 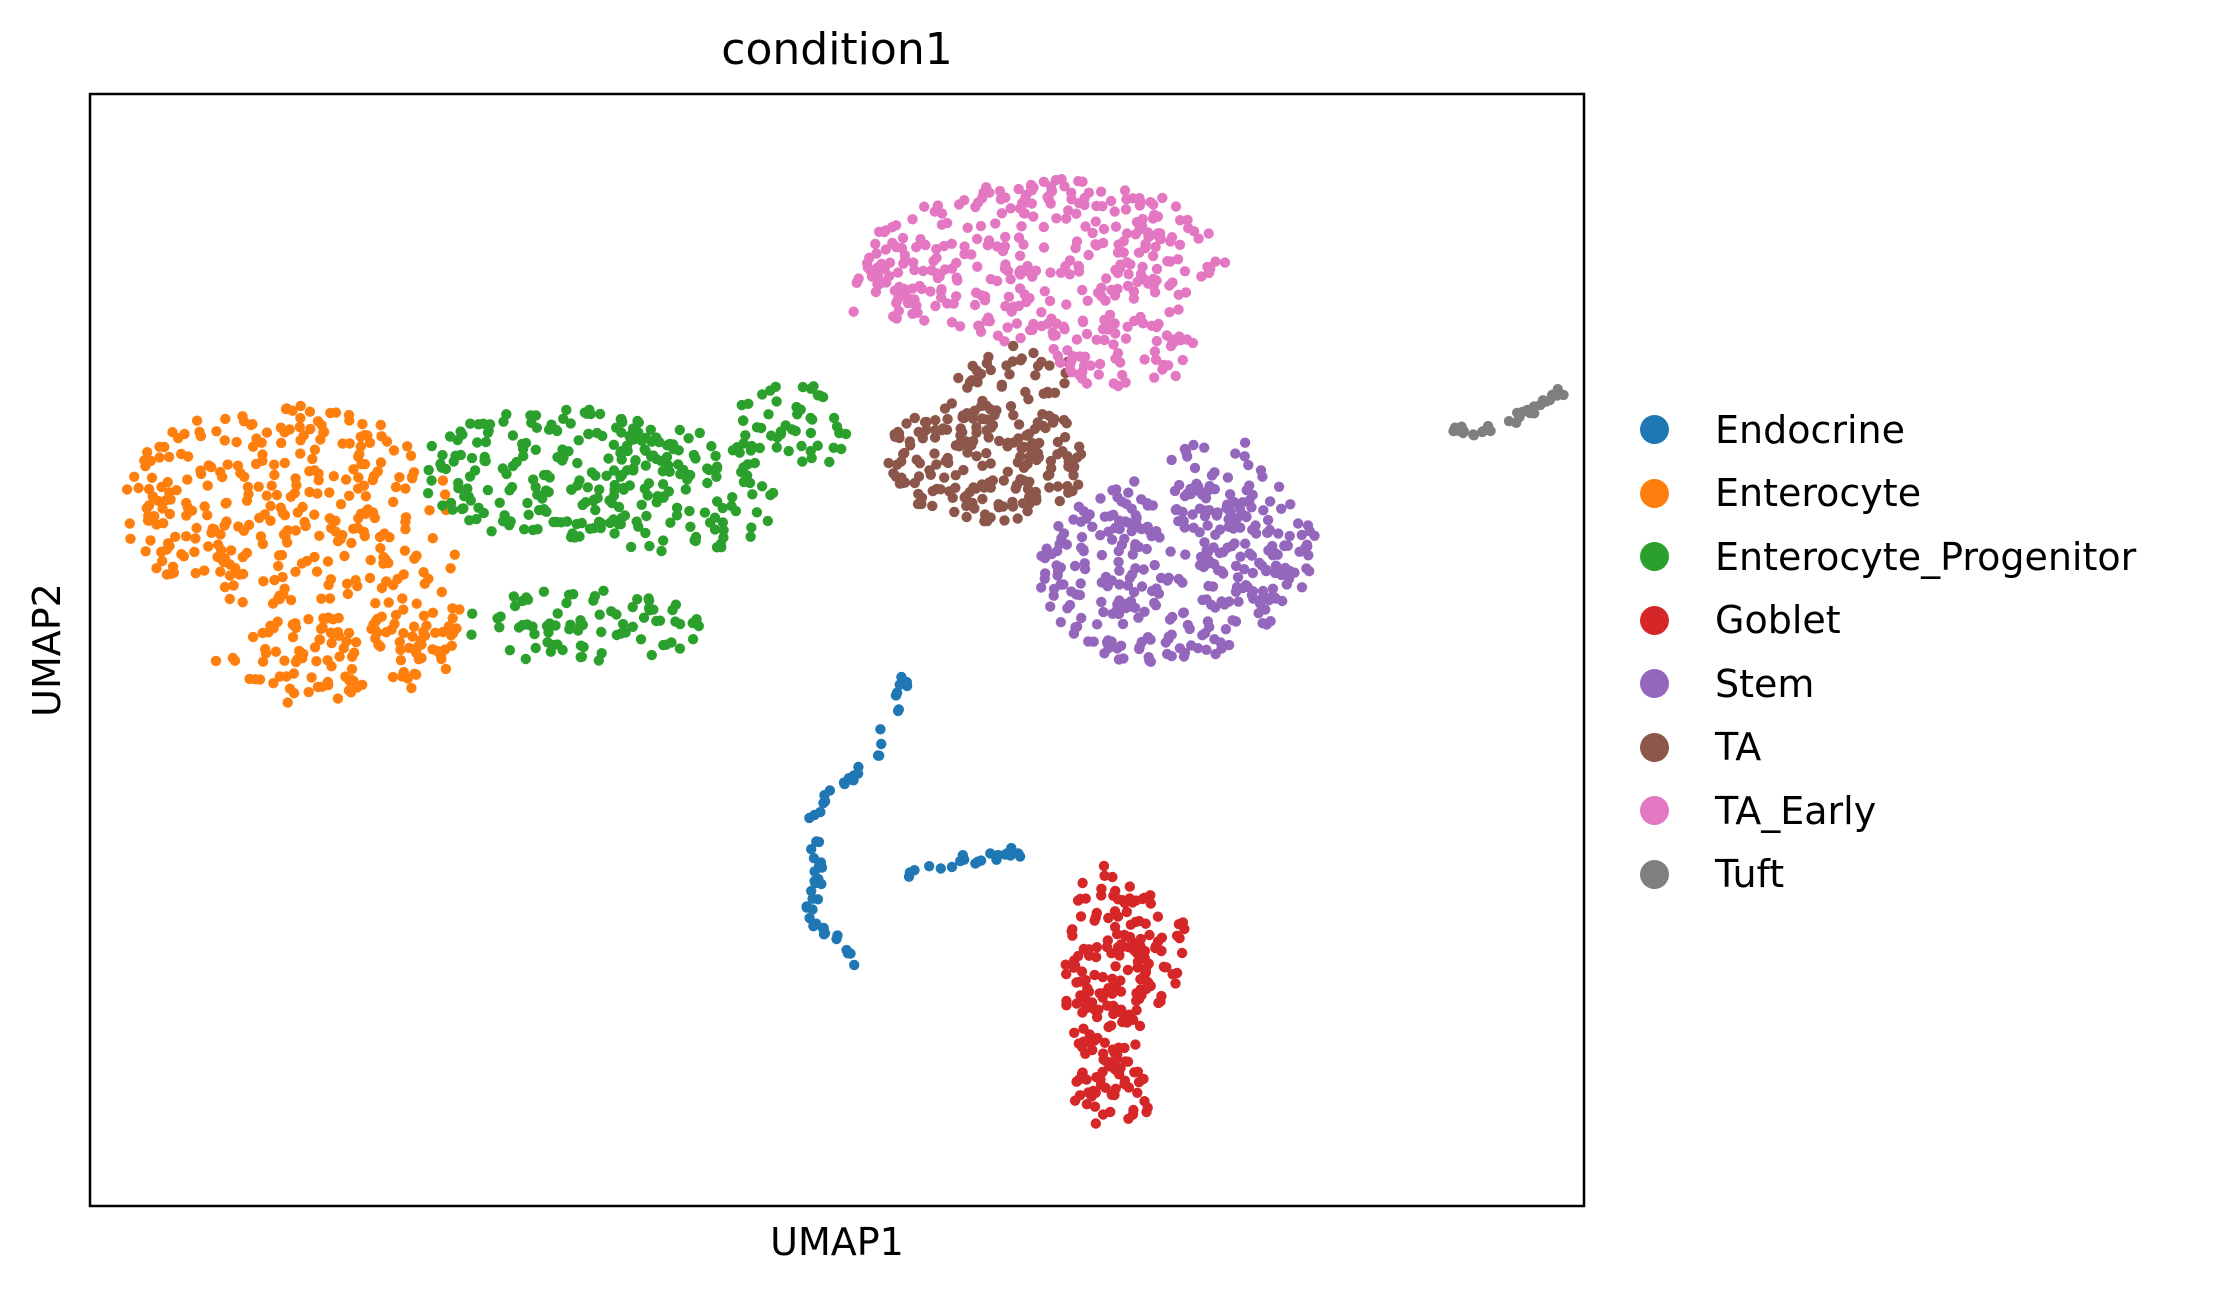 What do you see at coordinates (1888, 684) in the screenshot?
I see `legend-item-stem: Stem` at bounding box center [1888, 684].